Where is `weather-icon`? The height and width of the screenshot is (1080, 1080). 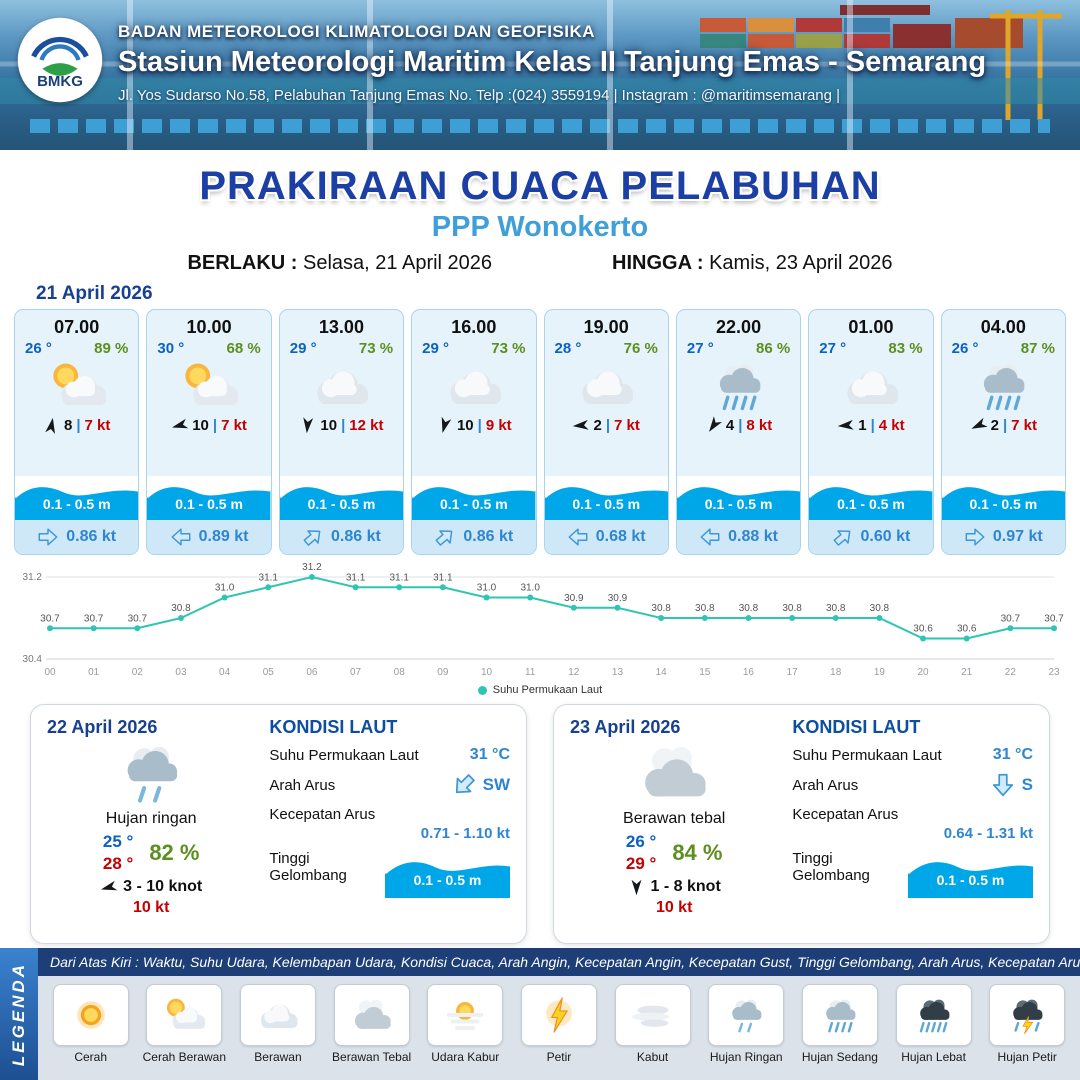
weather-icon is located at coordinates (474, 386).